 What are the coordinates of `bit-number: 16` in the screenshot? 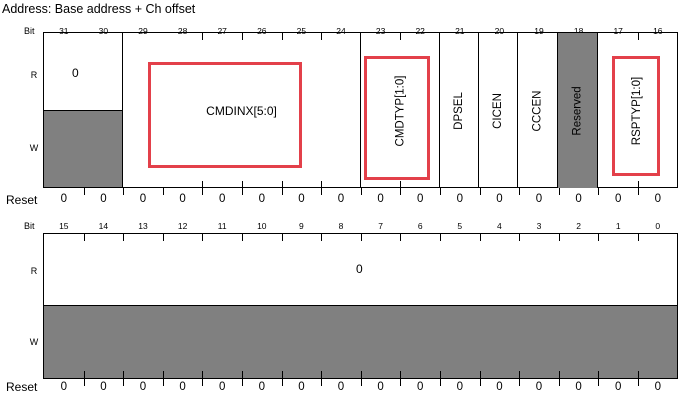 It's located at (658, 31).